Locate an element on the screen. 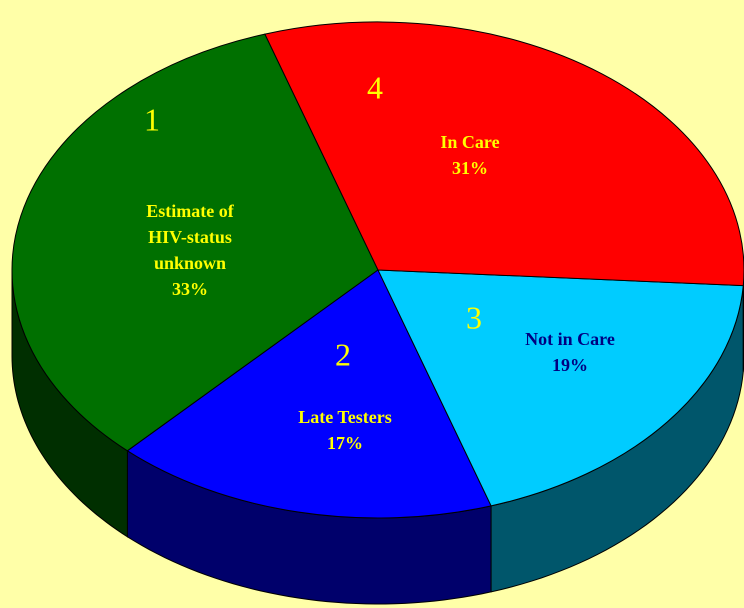 Image resolution: width=744 pixels, height=608 pixels. slice-number: 1 is located at coordinates (152, 119).